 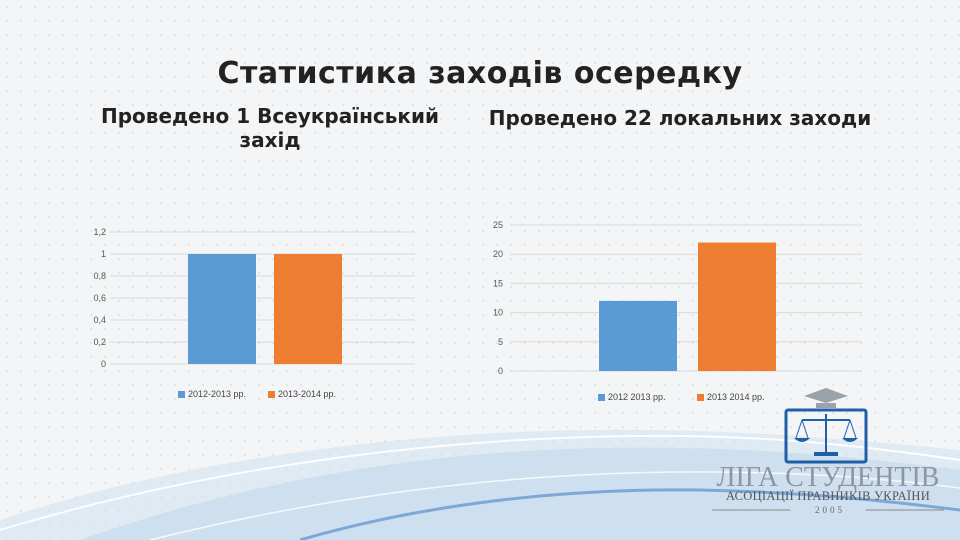 I want to click on y-tick-label: 5, so click(x=500, y=342).